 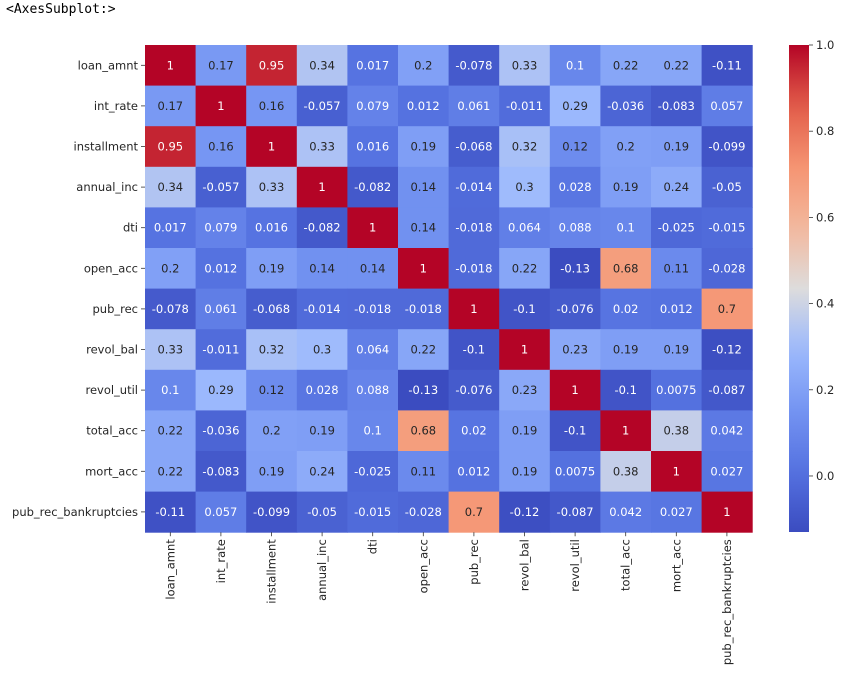 What do you see at coordinates (170, 106) in the screenshot?
I see `cell-annotation: 0.17` at bounding box center [170, 106].